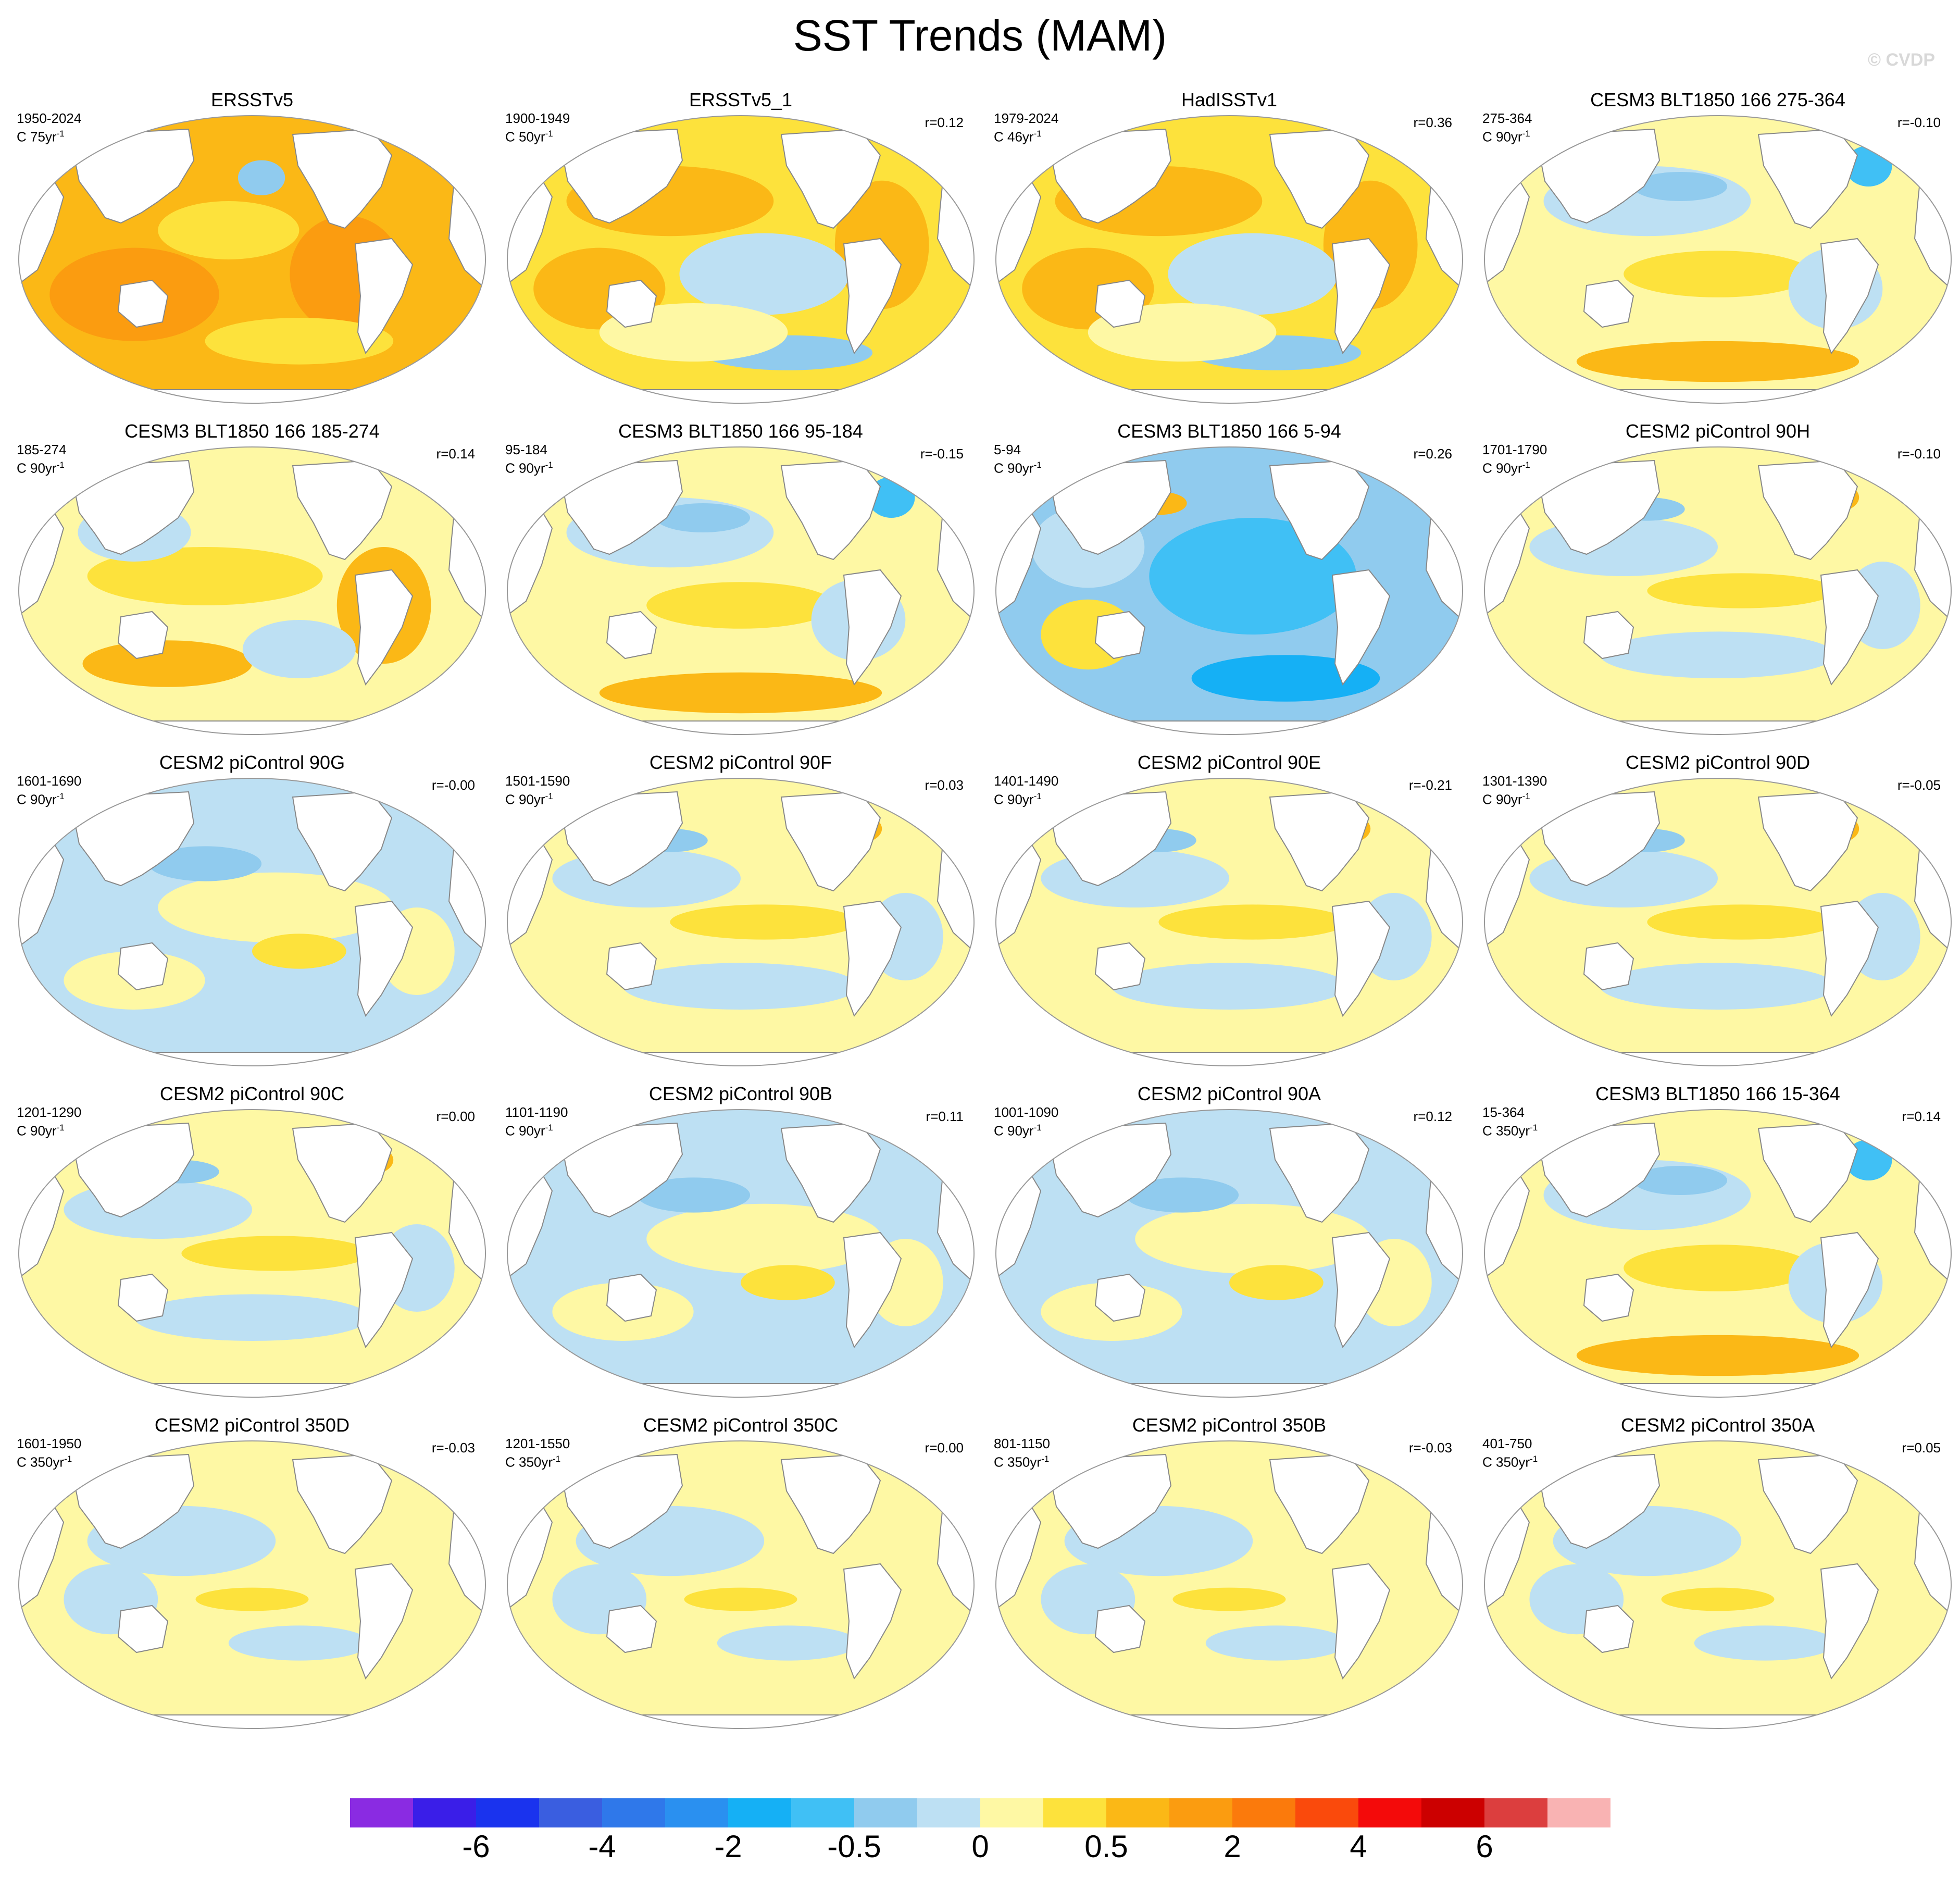  What do you see at coordinates (50, 118) in the screenshot?
I see `panel-period: 1950-2024` at bounding box center [50, 118].